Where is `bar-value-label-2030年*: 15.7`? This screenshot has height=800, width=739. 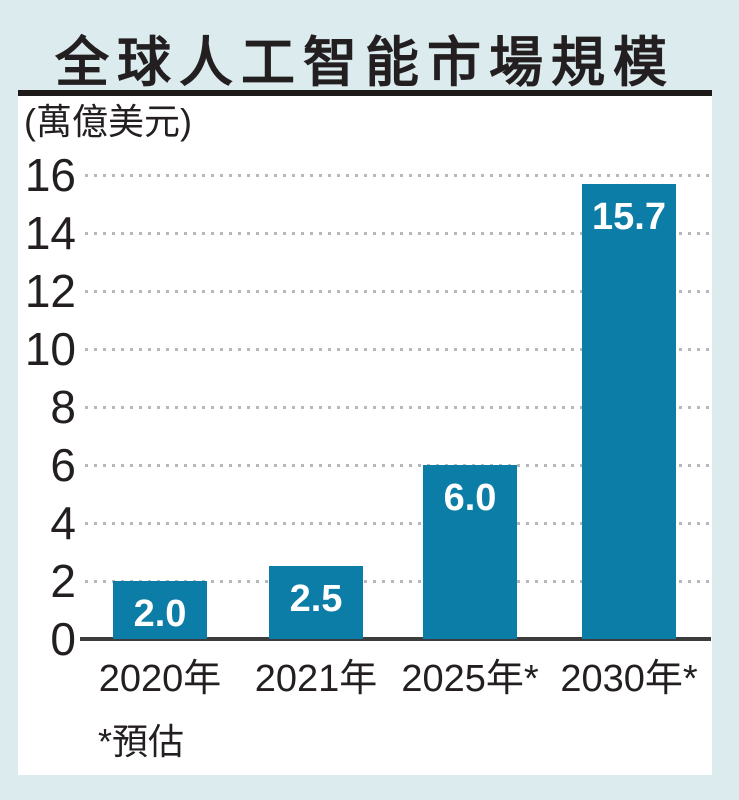
bar-value-label-2030年*: 15.7 is located at coordinates (629, 217).